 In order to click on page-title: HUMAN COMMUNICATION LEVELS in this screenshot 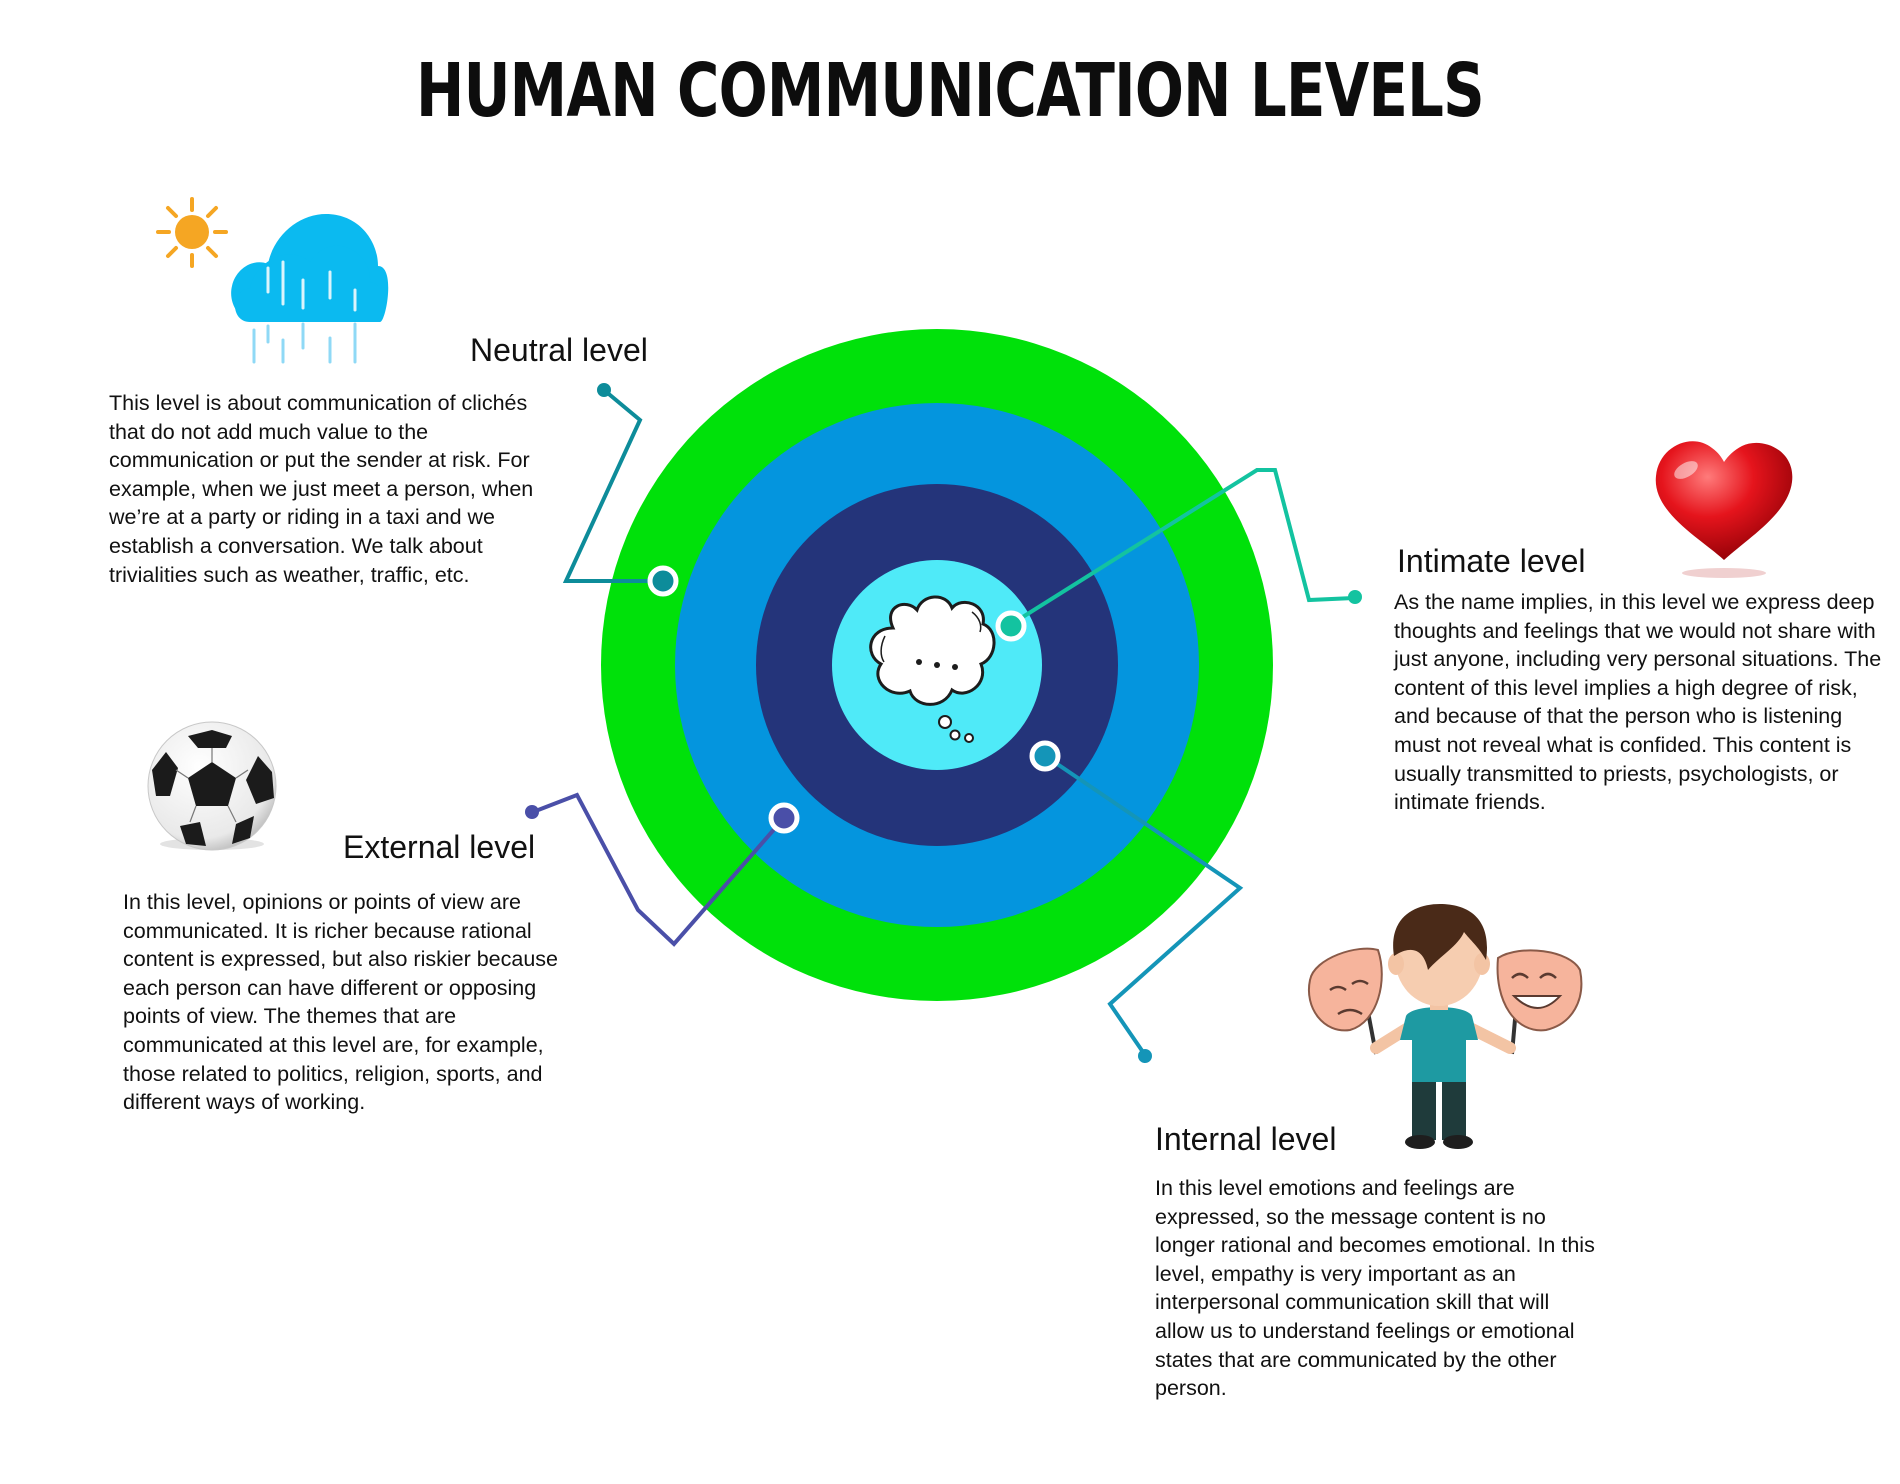, I will do `click(950, 91)`.